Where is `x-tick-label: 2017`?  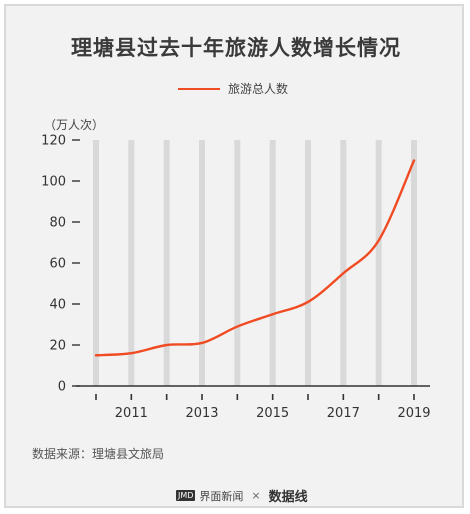
x-tick-label: 2017 is located at coordinates (343, 413).